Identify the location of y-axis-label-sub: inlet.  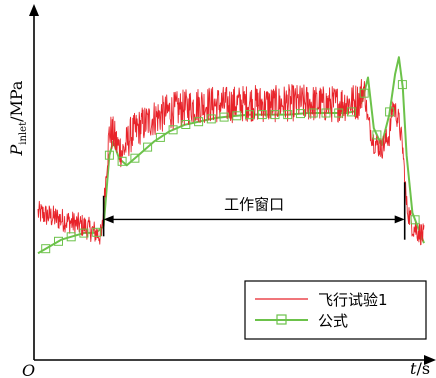
(23, 133).